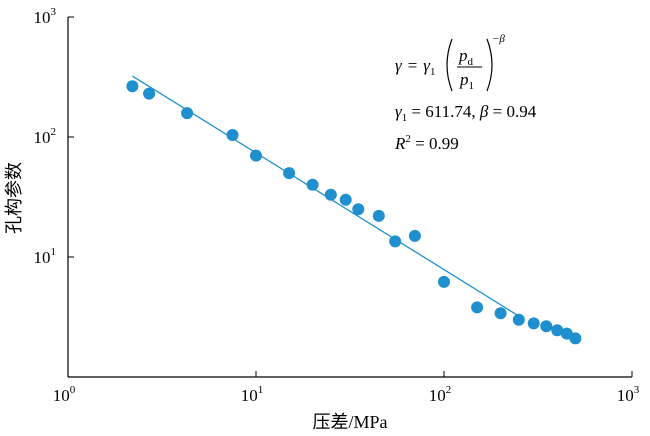 Image resolution: width=650 pixels, height=436 pixels. What do you see at coordinates (426, 143) in the screenshot?
I see `equation-line-3: R2 = 0.99` at bounding box center [426, 143].